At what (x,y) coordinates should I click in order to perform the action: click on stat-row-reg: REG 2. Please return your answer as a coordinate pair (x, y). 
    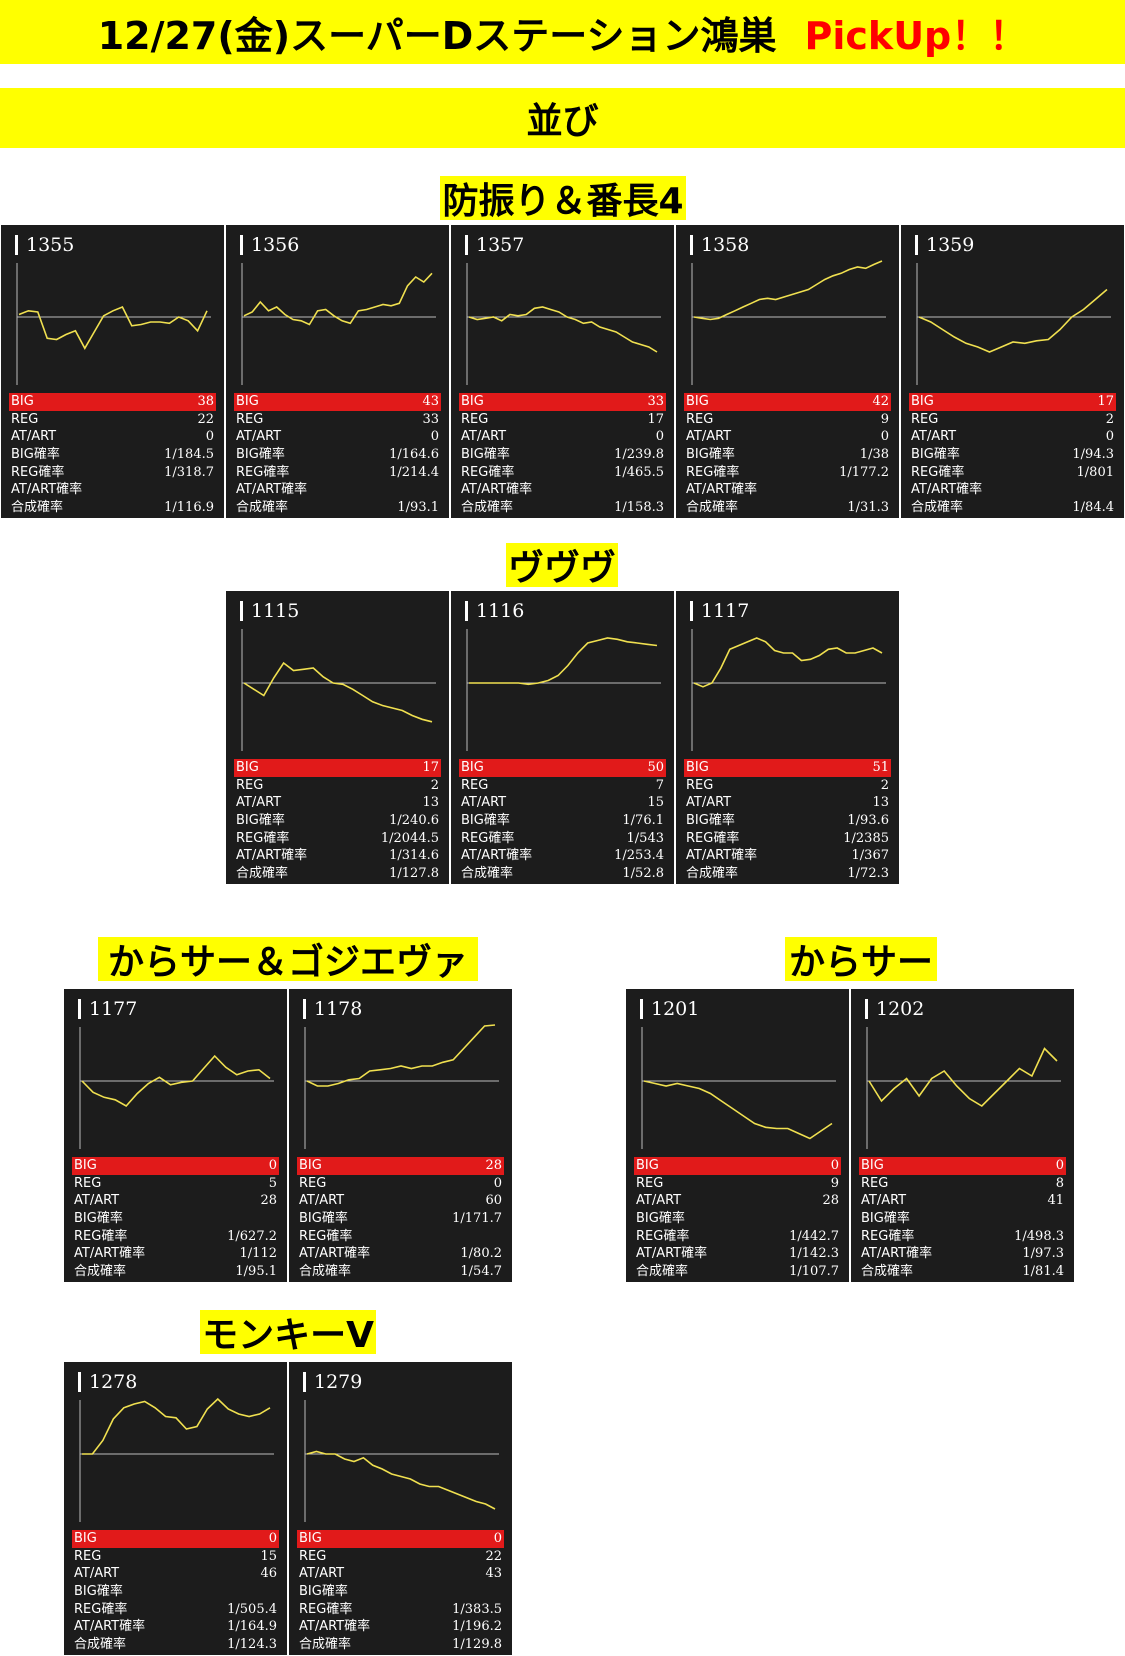
    Looking at the image, I should click on (337, 786).